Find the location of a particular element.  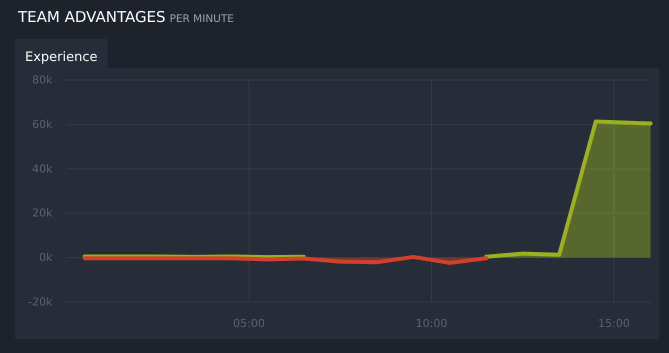

chart-subtitle: PER MINUTE is located at coordinates (202, 19).